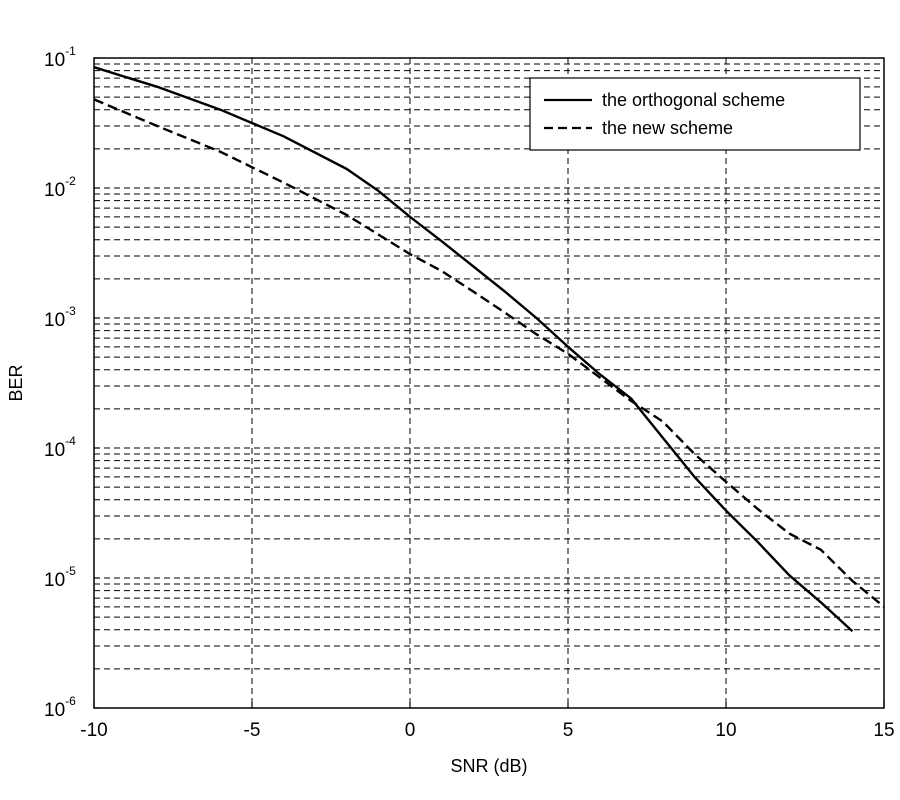  I want to click on x-tick-label: 10, so click(725, 730).